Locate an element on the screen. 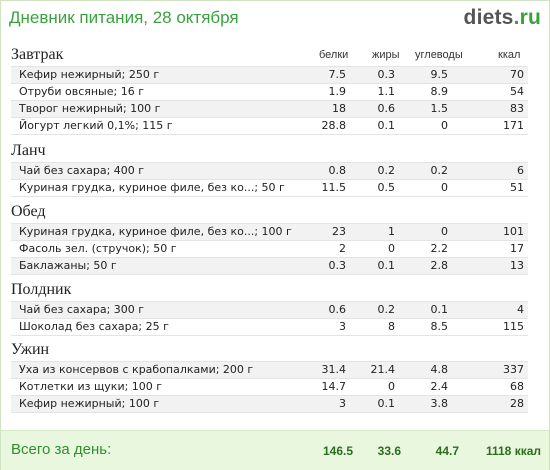 The width and height of the screenshot is (550, 470). kcal-value: 28 is located at coordinates (517, 403).